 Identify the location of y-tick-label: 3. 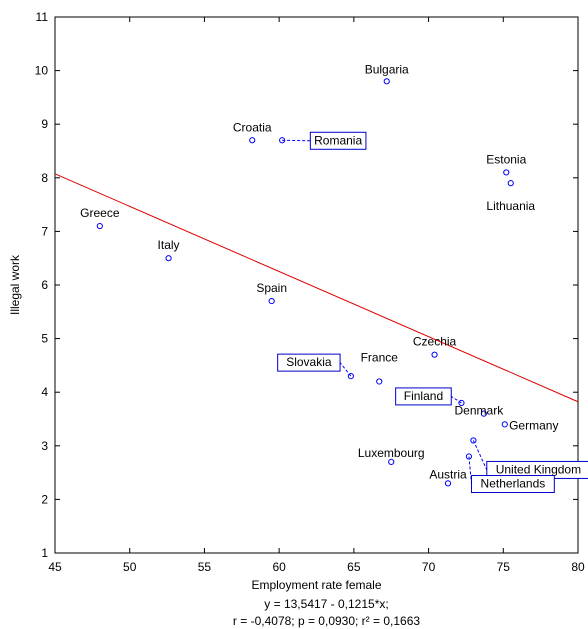
(44, 446).